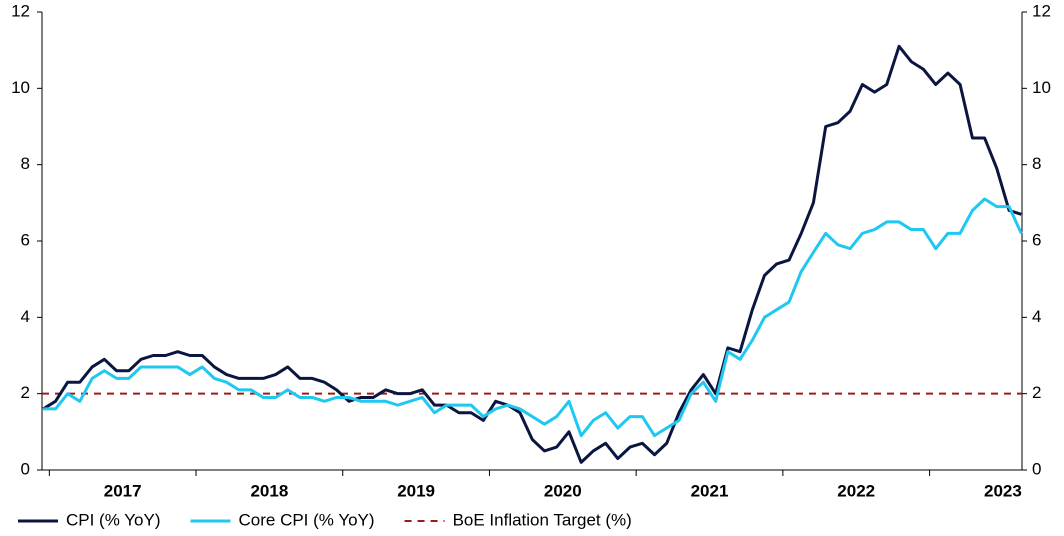 This screenshot has height=536, width=1064. I want to click on legend-label: CPI (% YoY), so click(113, 519).